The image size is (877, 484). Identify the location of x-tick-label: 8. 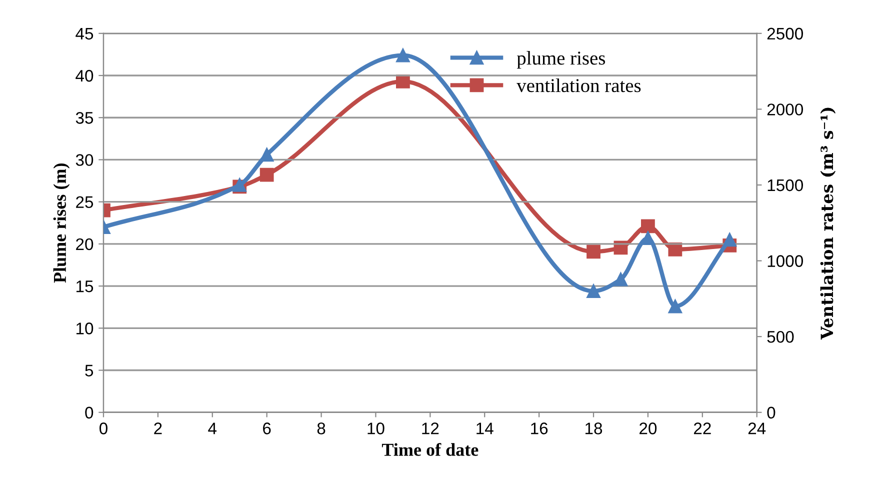
(321, 428).